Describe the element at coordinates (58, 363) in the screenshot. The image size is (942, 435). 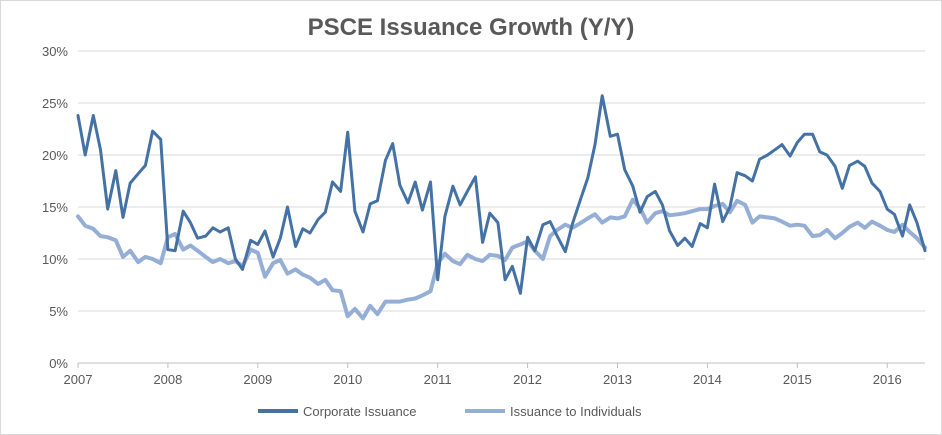
I see `y-tick-label: 0%` at that location.